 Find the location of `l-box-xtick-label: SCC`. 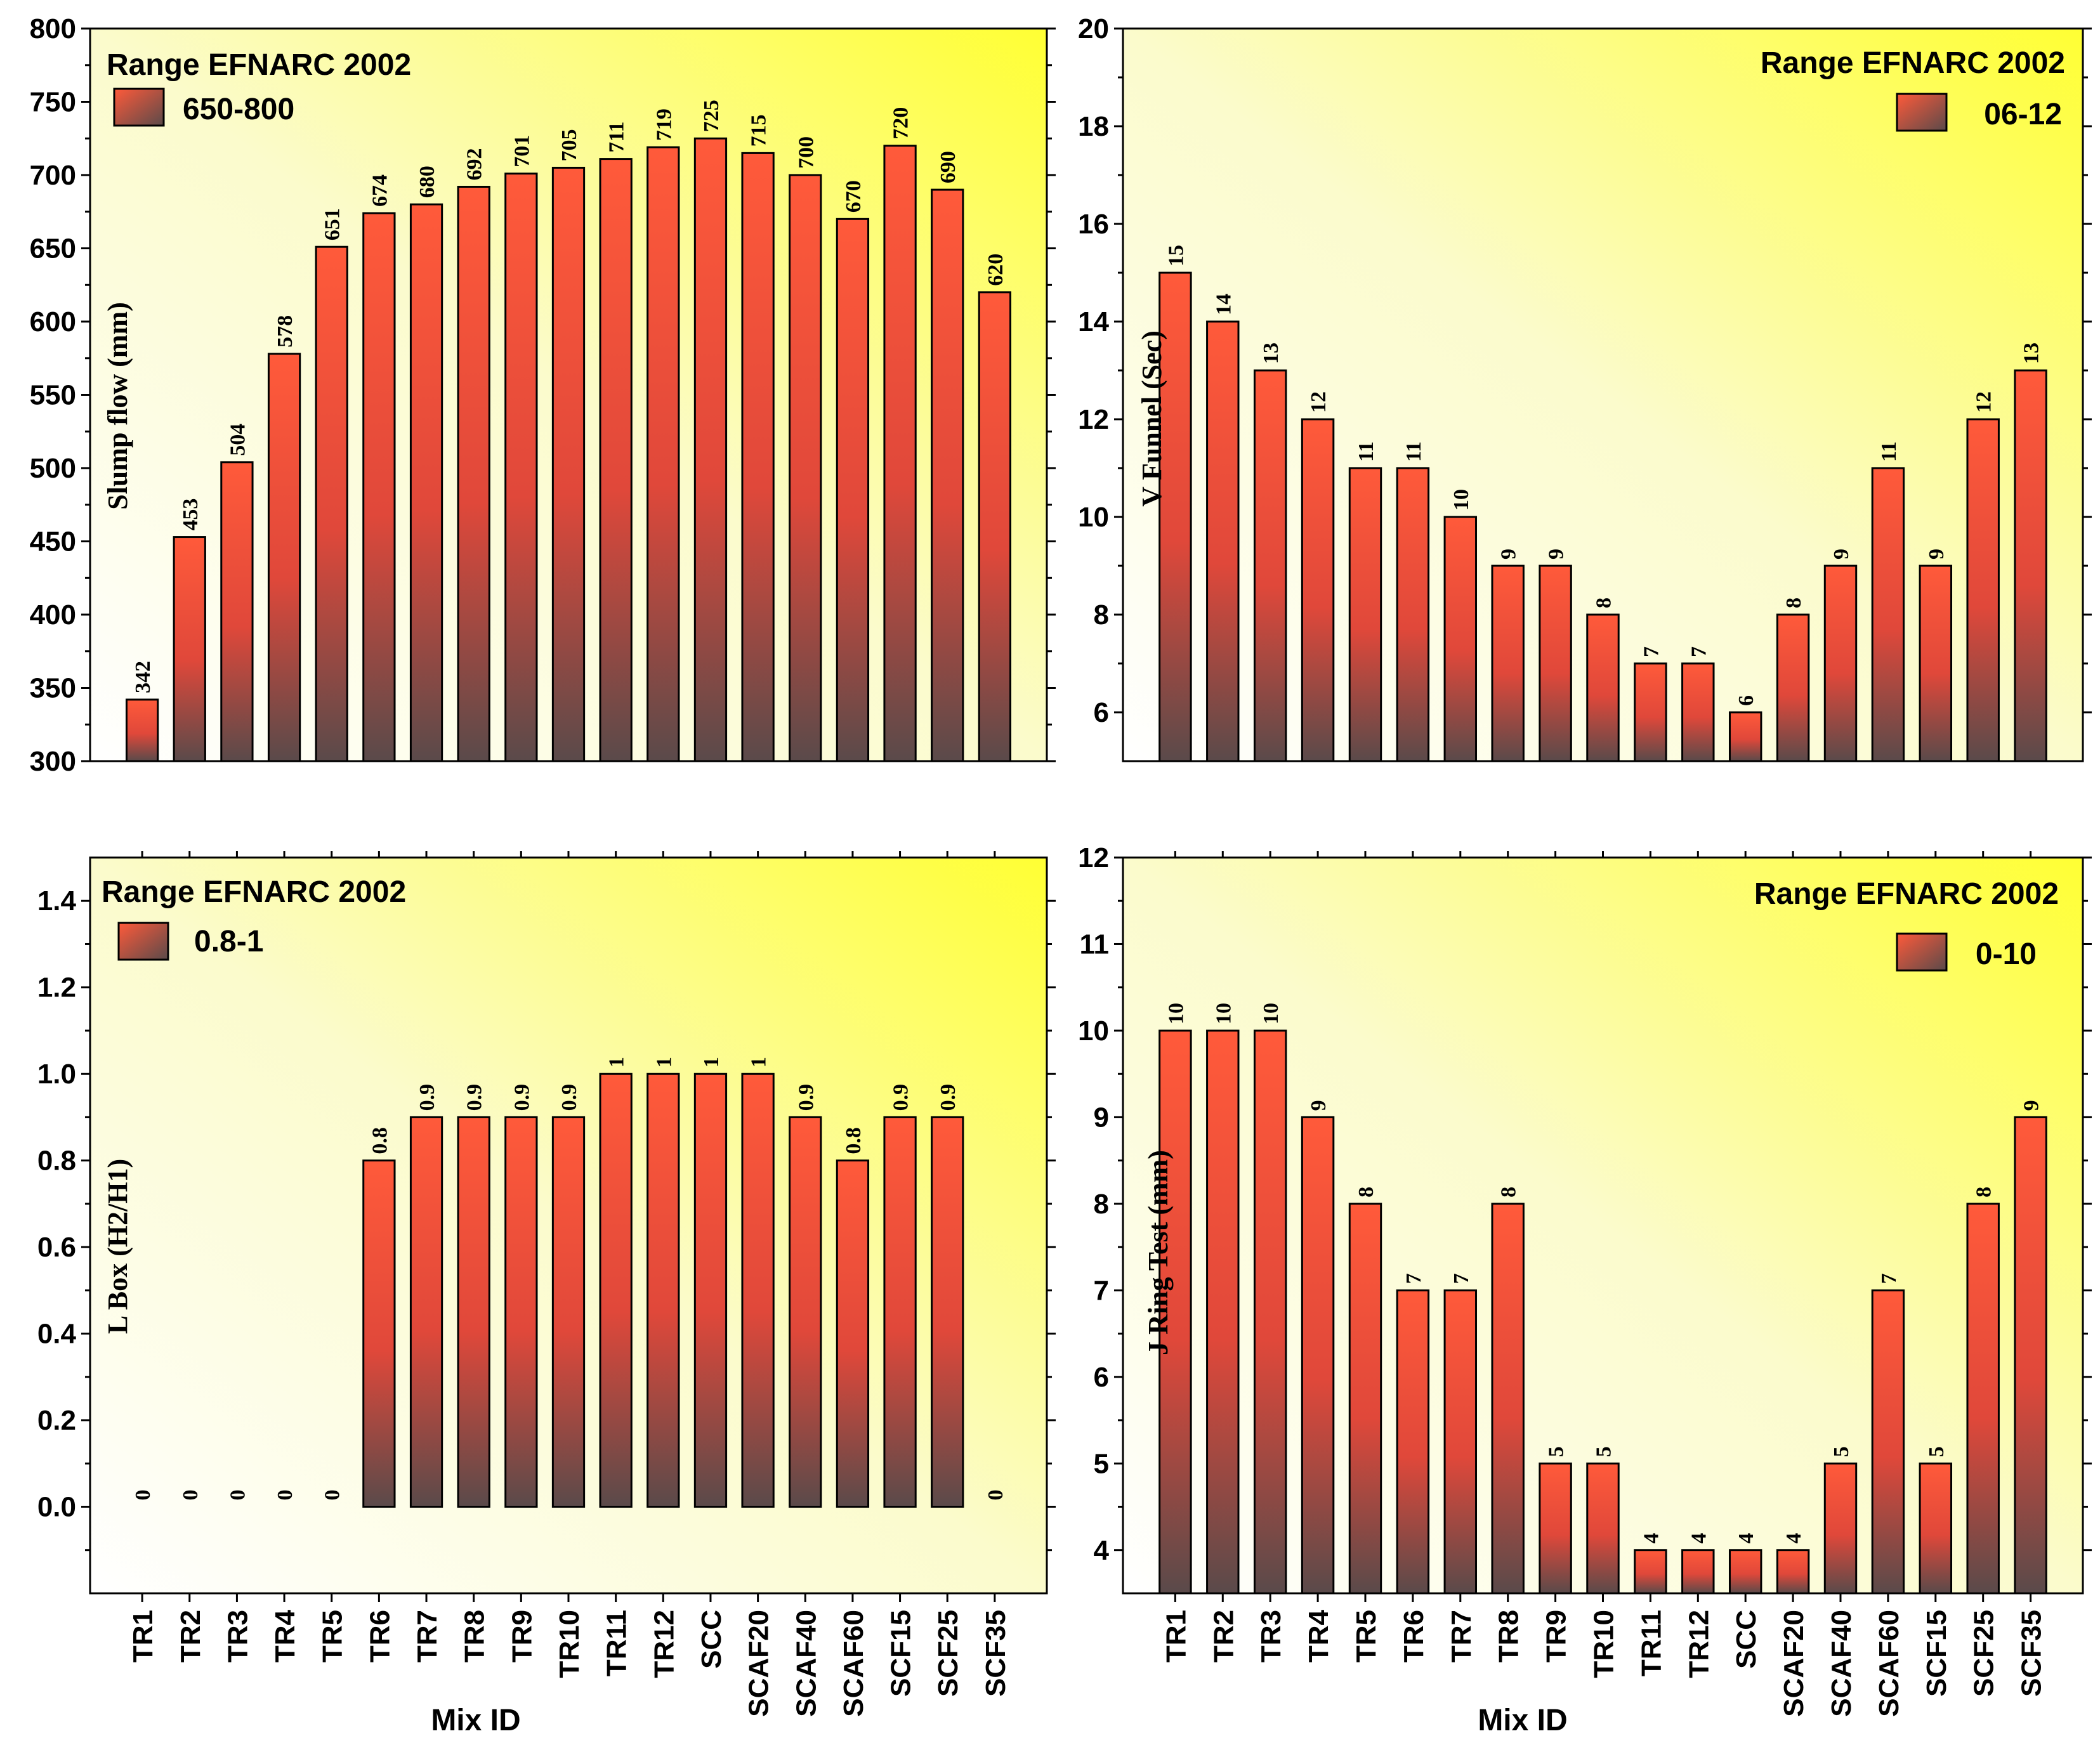

l-box-xtick-label: SCC is located at coordinates (711, 1639).